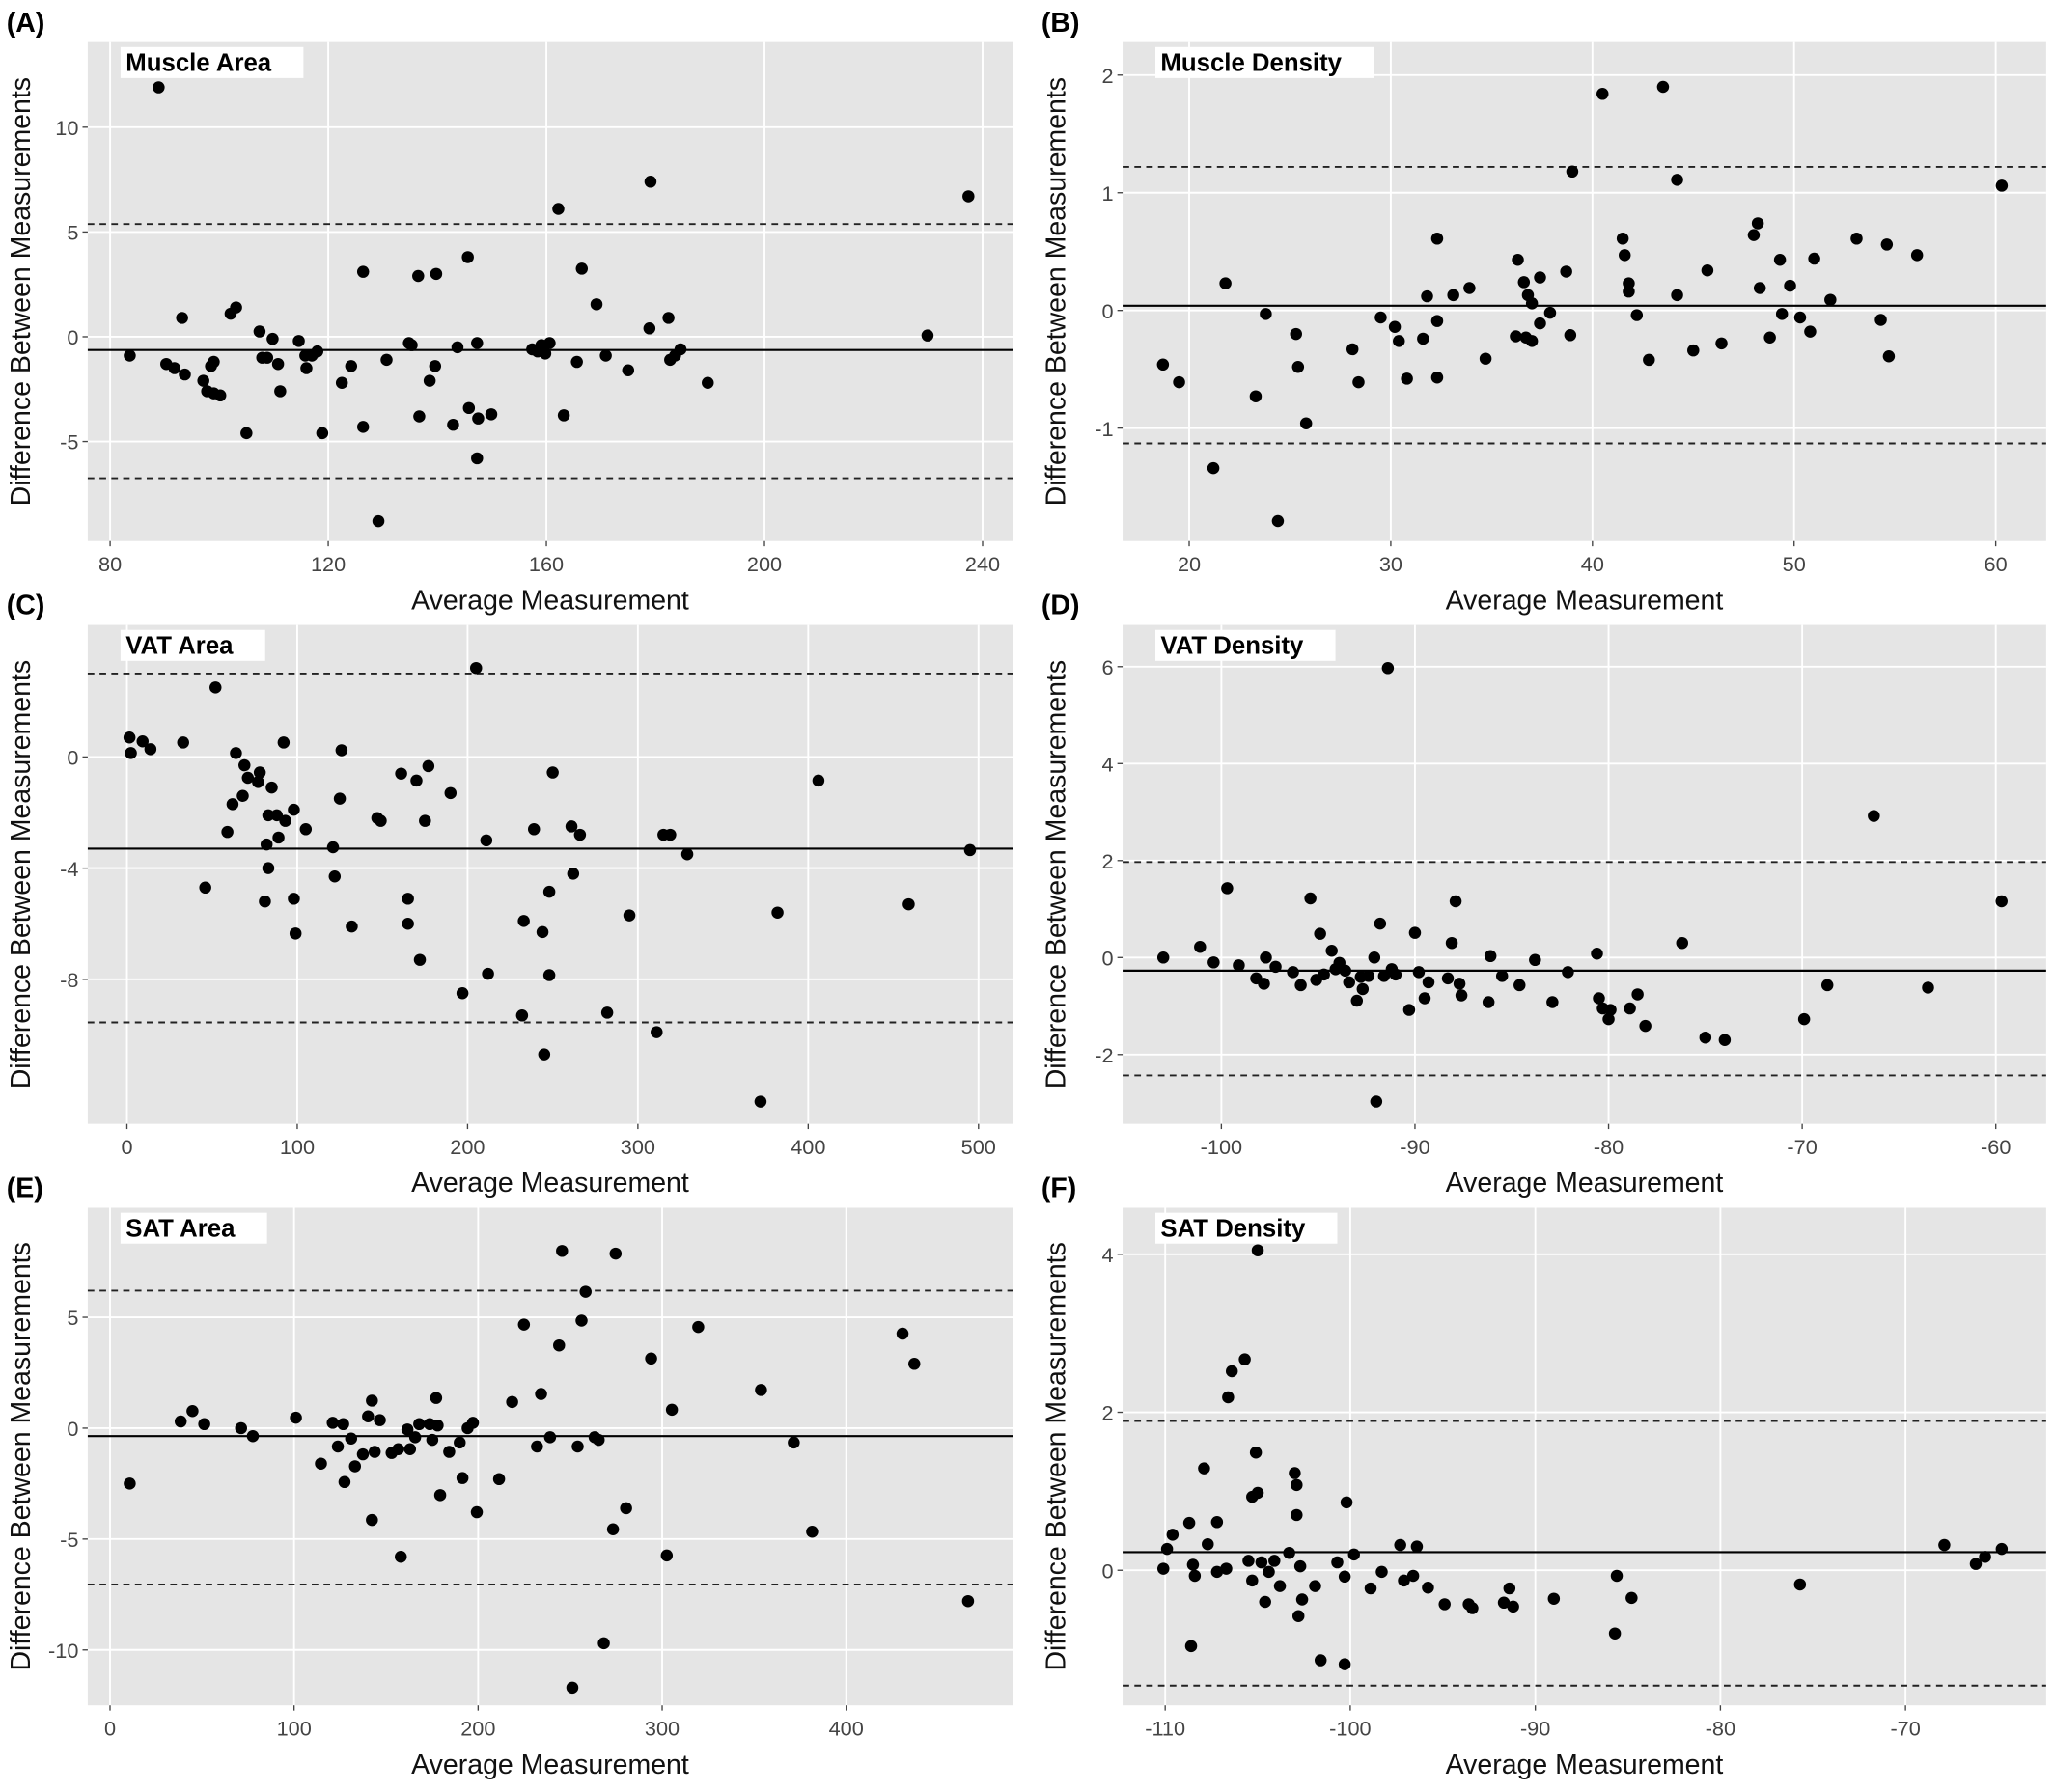  I want to click on panel-title: VAT Area, so click(179, 645).